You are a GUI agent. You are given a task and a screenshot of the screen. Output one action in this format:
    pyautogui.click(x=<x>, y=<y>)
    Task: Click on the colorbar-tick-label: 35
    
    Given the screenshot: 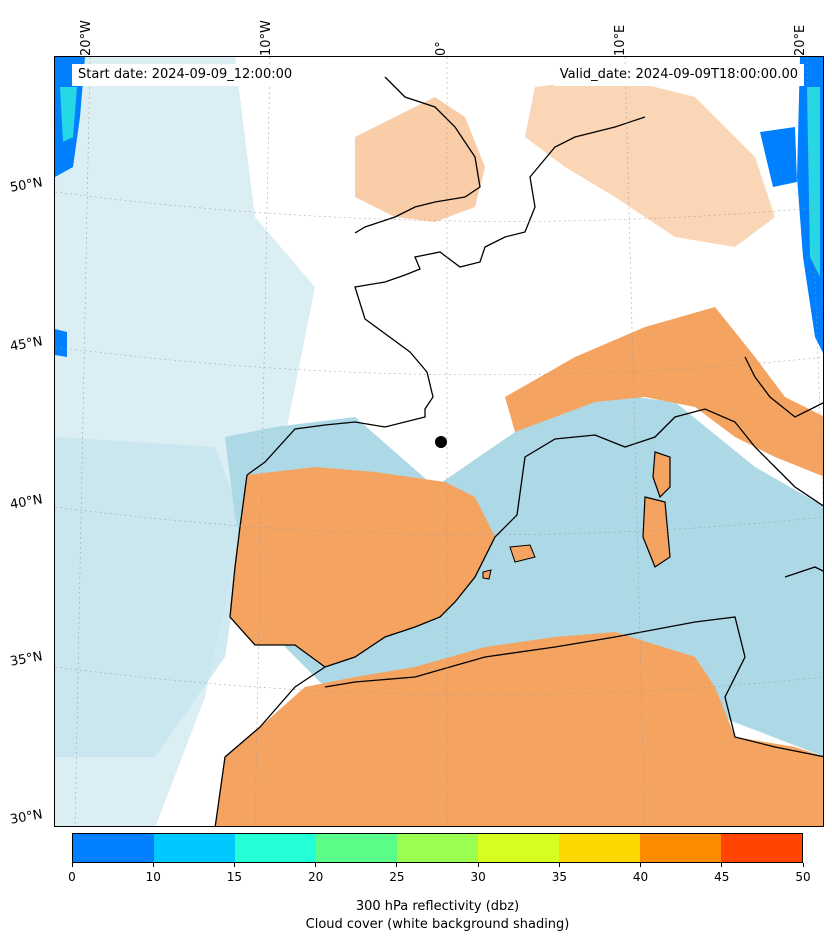 What is the action you would take?
    pyautogui.click(x=559, y=877)
    